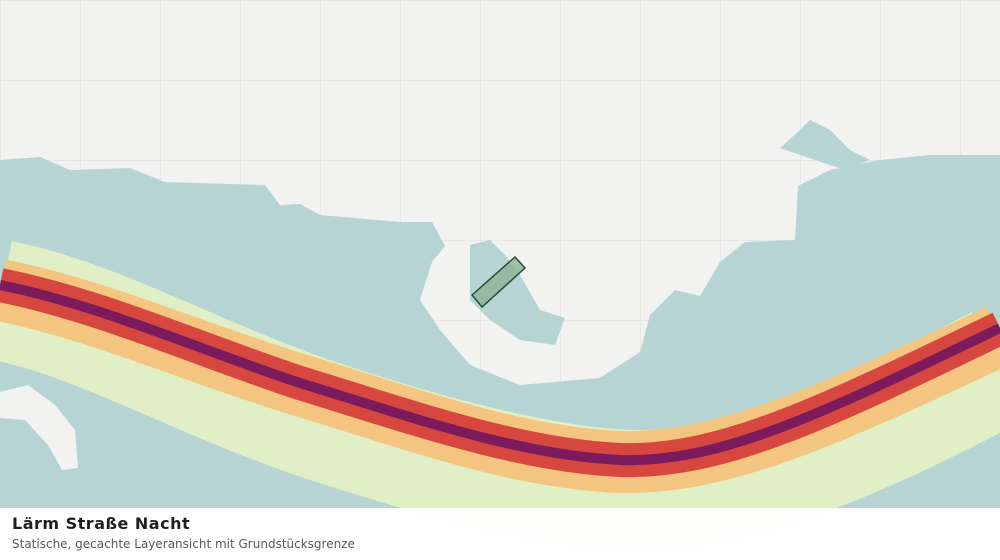  I want to click on lake, so click(826, 356).